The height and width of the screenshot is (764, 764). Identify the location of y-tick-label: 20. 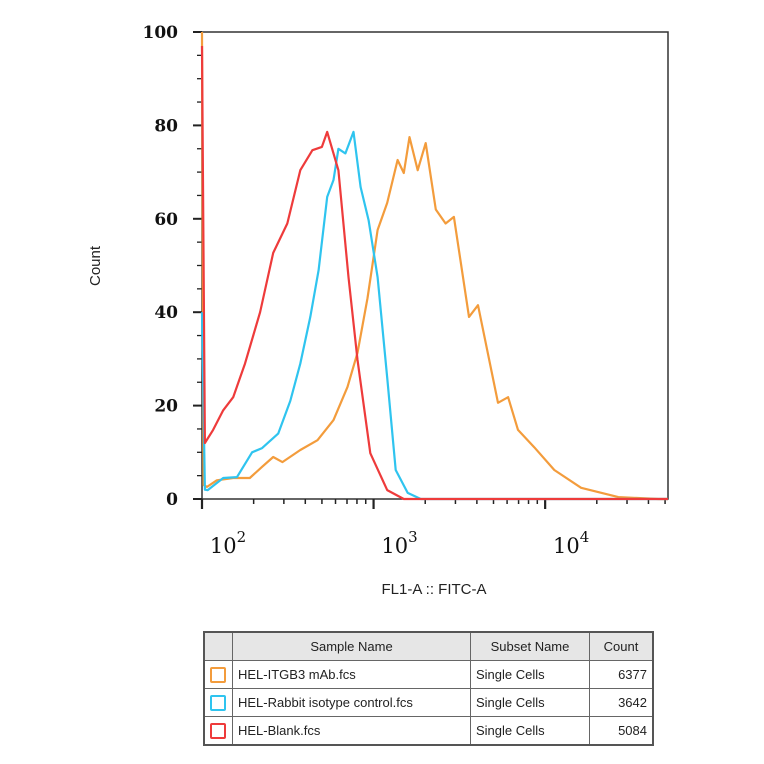
(166, 407).